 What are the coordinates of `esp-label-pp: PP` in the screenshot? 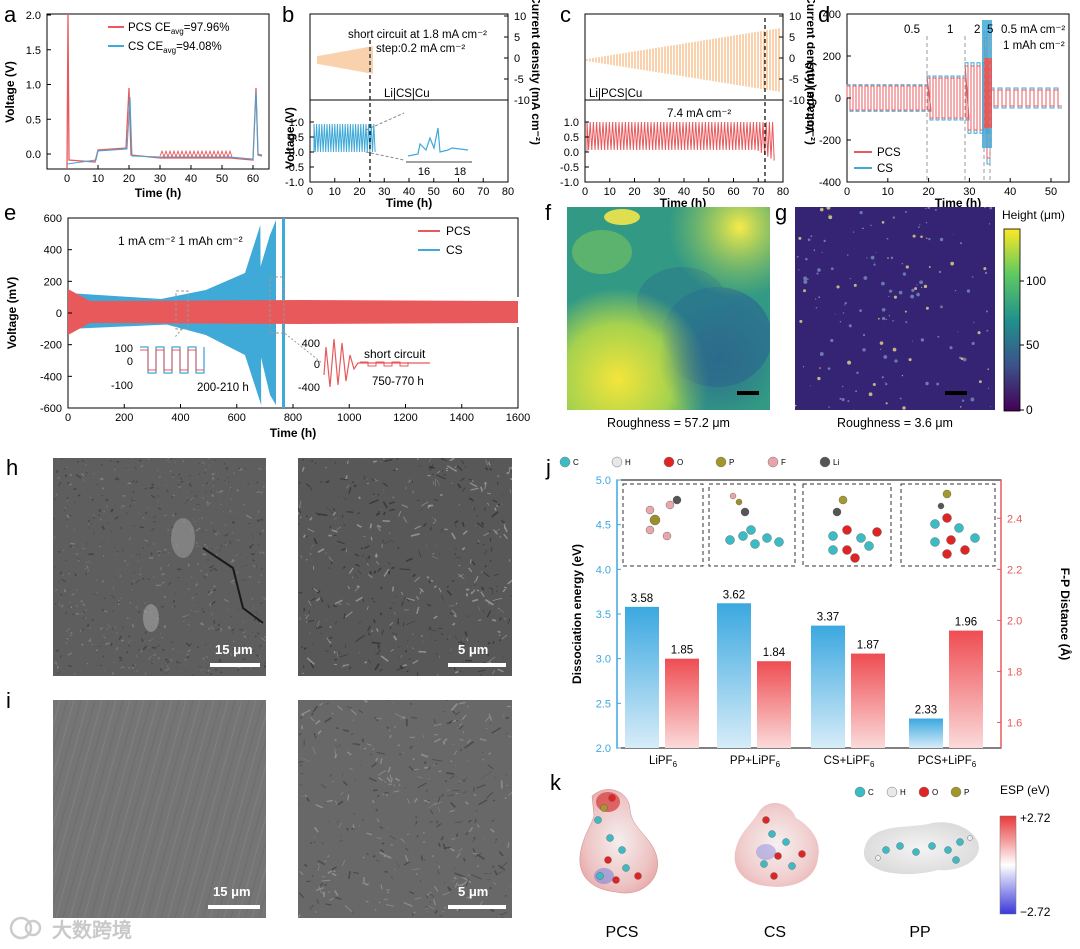 It's located at (919, 932).